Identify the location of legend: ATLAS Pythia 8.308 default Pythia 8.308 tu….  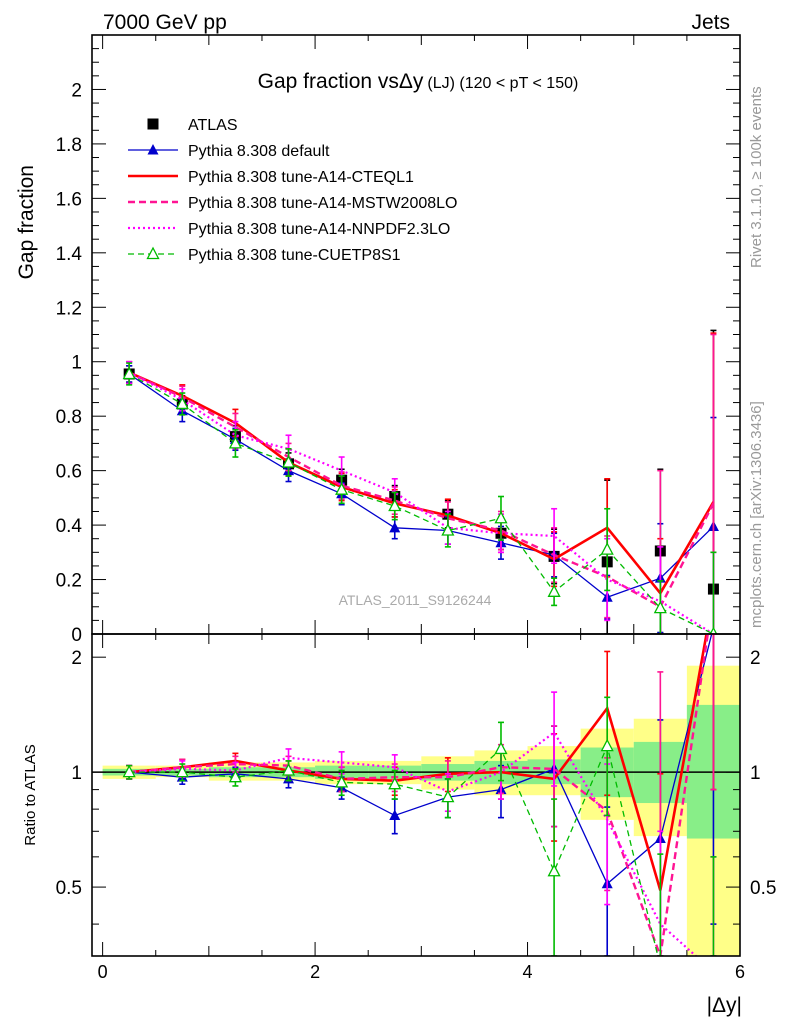
(292, 190).